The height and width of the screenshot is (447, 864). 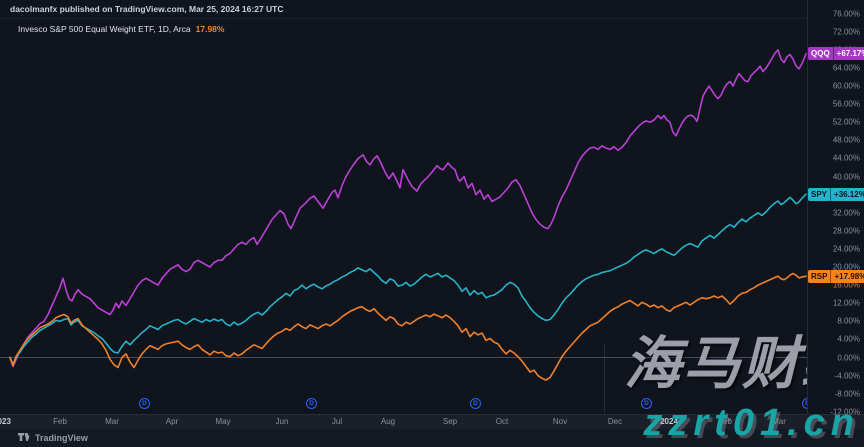 I want to click on tradingview-logo-text: TradingView, so click(x=61, y=438).